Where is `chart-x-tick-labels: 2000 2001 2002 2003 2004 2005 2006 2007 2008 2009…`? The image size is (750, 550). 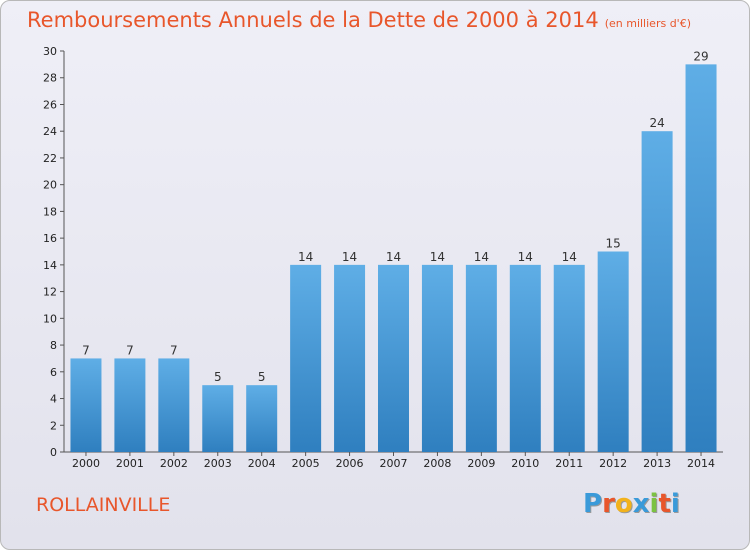
chart-x-tick-labels: 2000 2001 2002 2003 2004 2005 2006 2007 2008 2009… is located at coordinates (393, 463).